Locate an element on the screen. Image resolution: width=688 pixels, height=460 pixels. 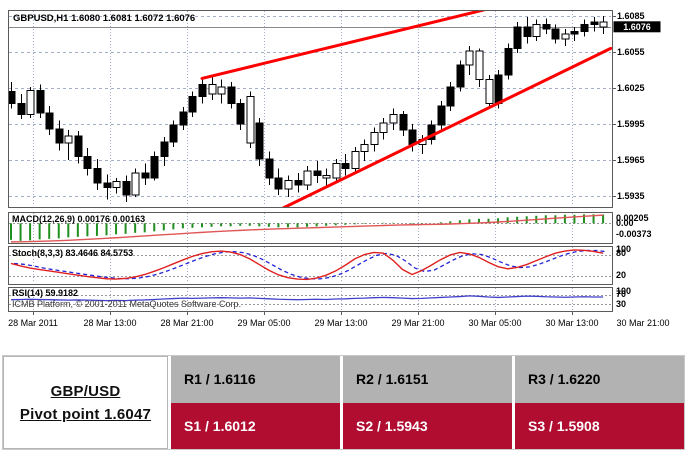
resistance-2-cell: R2 / 1.6151 is located at coordinates (427, 379).